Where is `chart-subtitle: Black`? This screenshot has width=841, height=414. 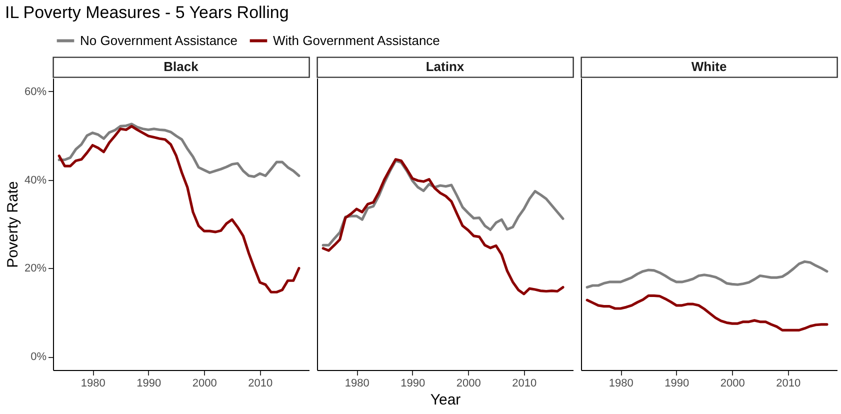 chart-subtitle: Black is located at coordinates (182, 66).